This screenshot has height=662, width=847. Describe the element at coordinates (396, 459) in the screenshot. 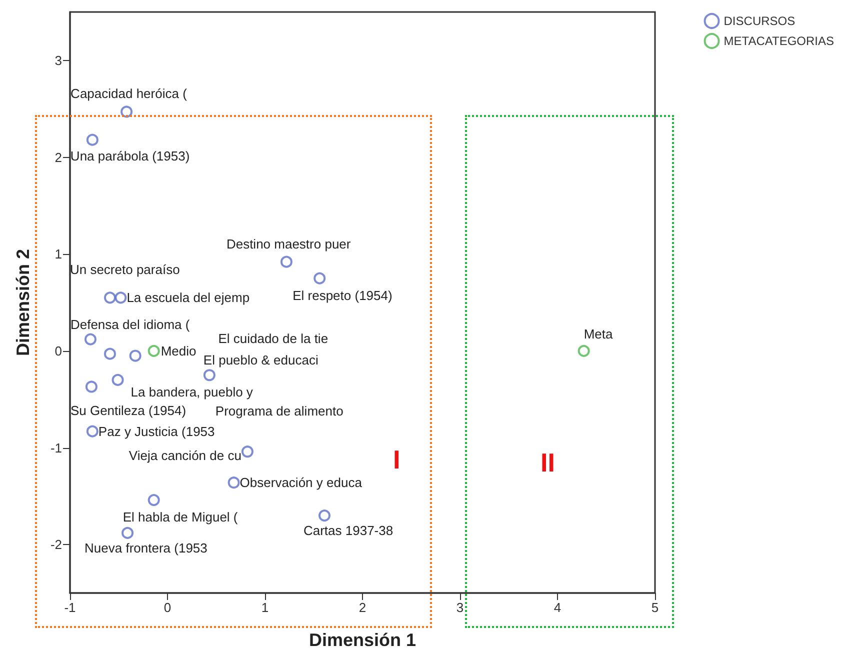

I see `annotation: I` at that location.